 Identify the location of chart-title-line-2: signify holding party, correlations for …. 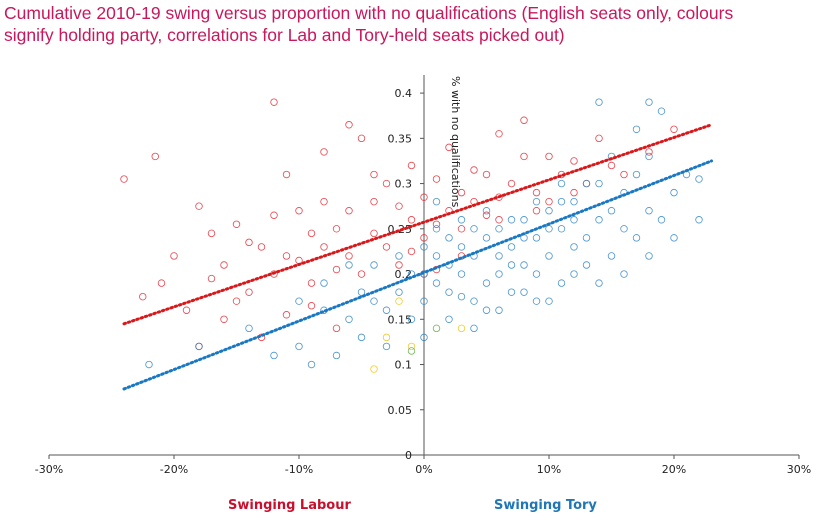
(284, 35).